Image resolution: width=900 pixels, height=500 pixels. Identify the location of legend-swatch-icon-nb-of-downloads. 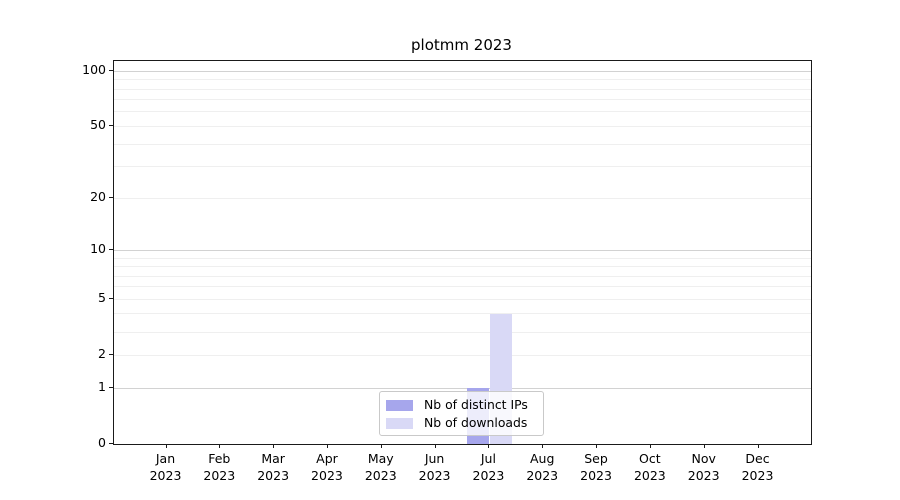
(399, 423).